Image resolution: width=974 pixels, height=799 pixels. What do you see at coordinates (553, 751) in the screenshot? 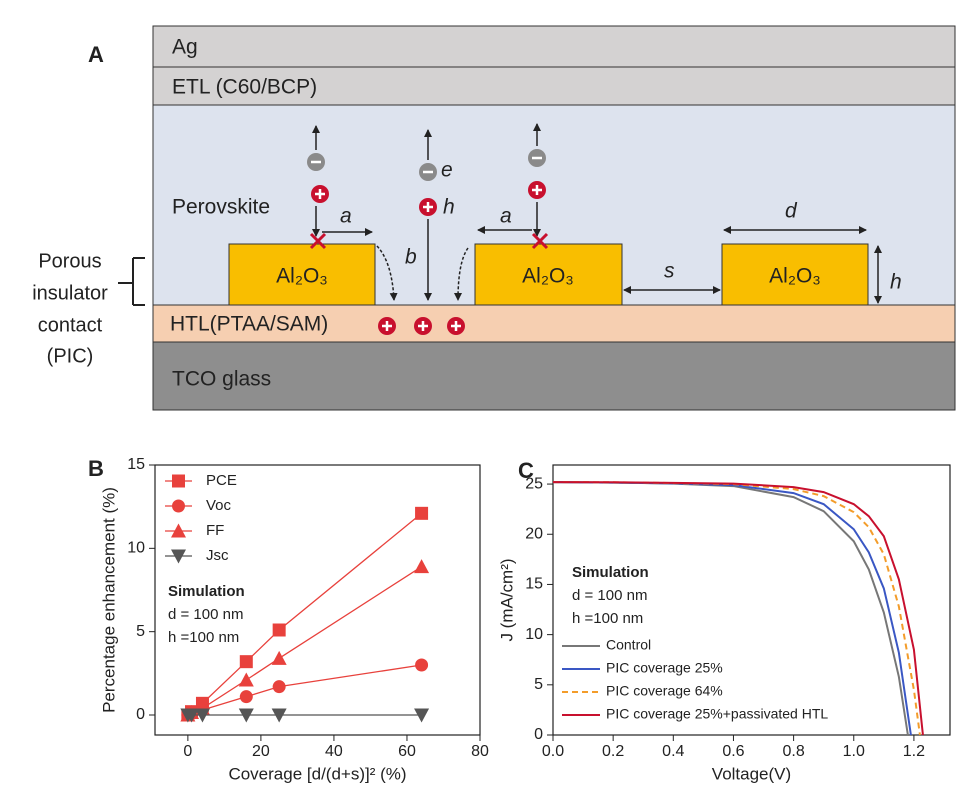
I see `x-tick-label: 0.0` at bounding box center [553, 751].